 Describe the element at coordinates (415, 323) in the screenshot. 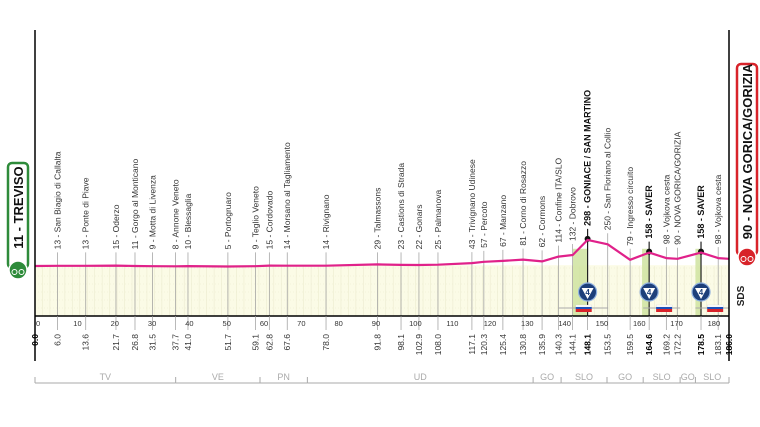

I see `x-tick-label: 100` at that location.